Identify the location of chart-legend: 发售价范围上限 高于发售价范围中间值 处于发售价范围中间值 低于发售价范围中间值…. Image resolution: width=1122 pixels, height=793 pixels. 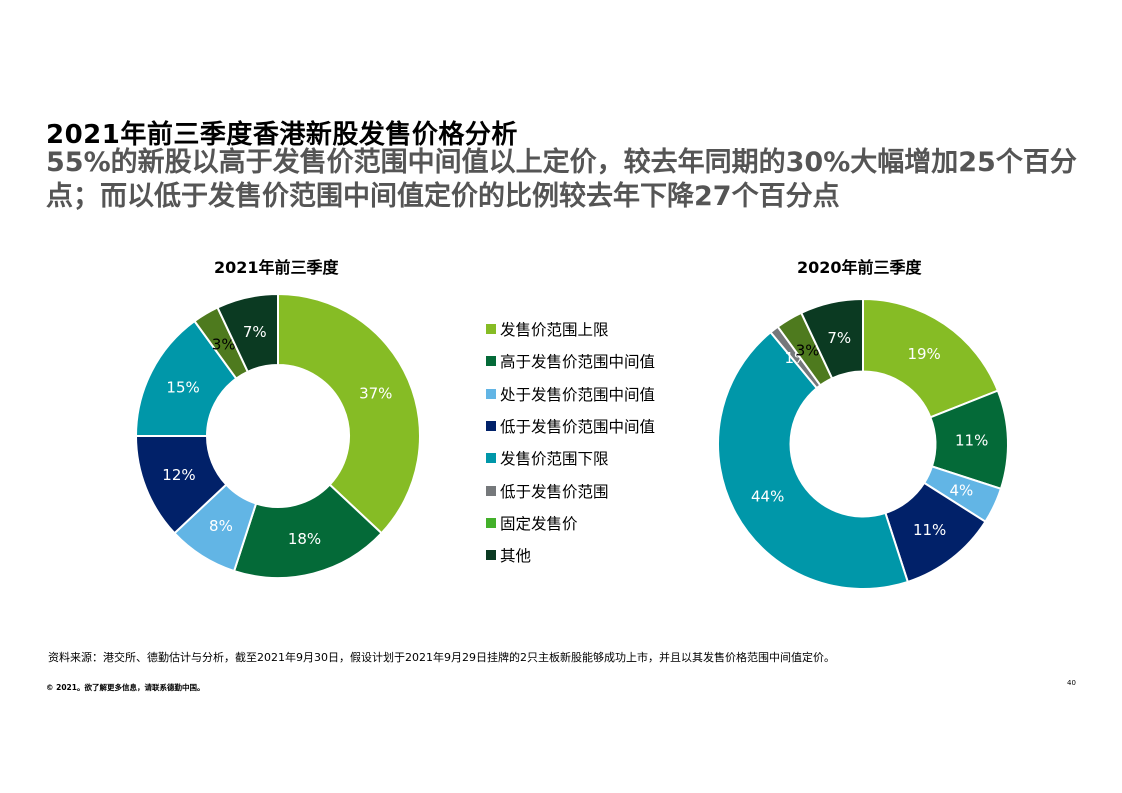
(570, 442).